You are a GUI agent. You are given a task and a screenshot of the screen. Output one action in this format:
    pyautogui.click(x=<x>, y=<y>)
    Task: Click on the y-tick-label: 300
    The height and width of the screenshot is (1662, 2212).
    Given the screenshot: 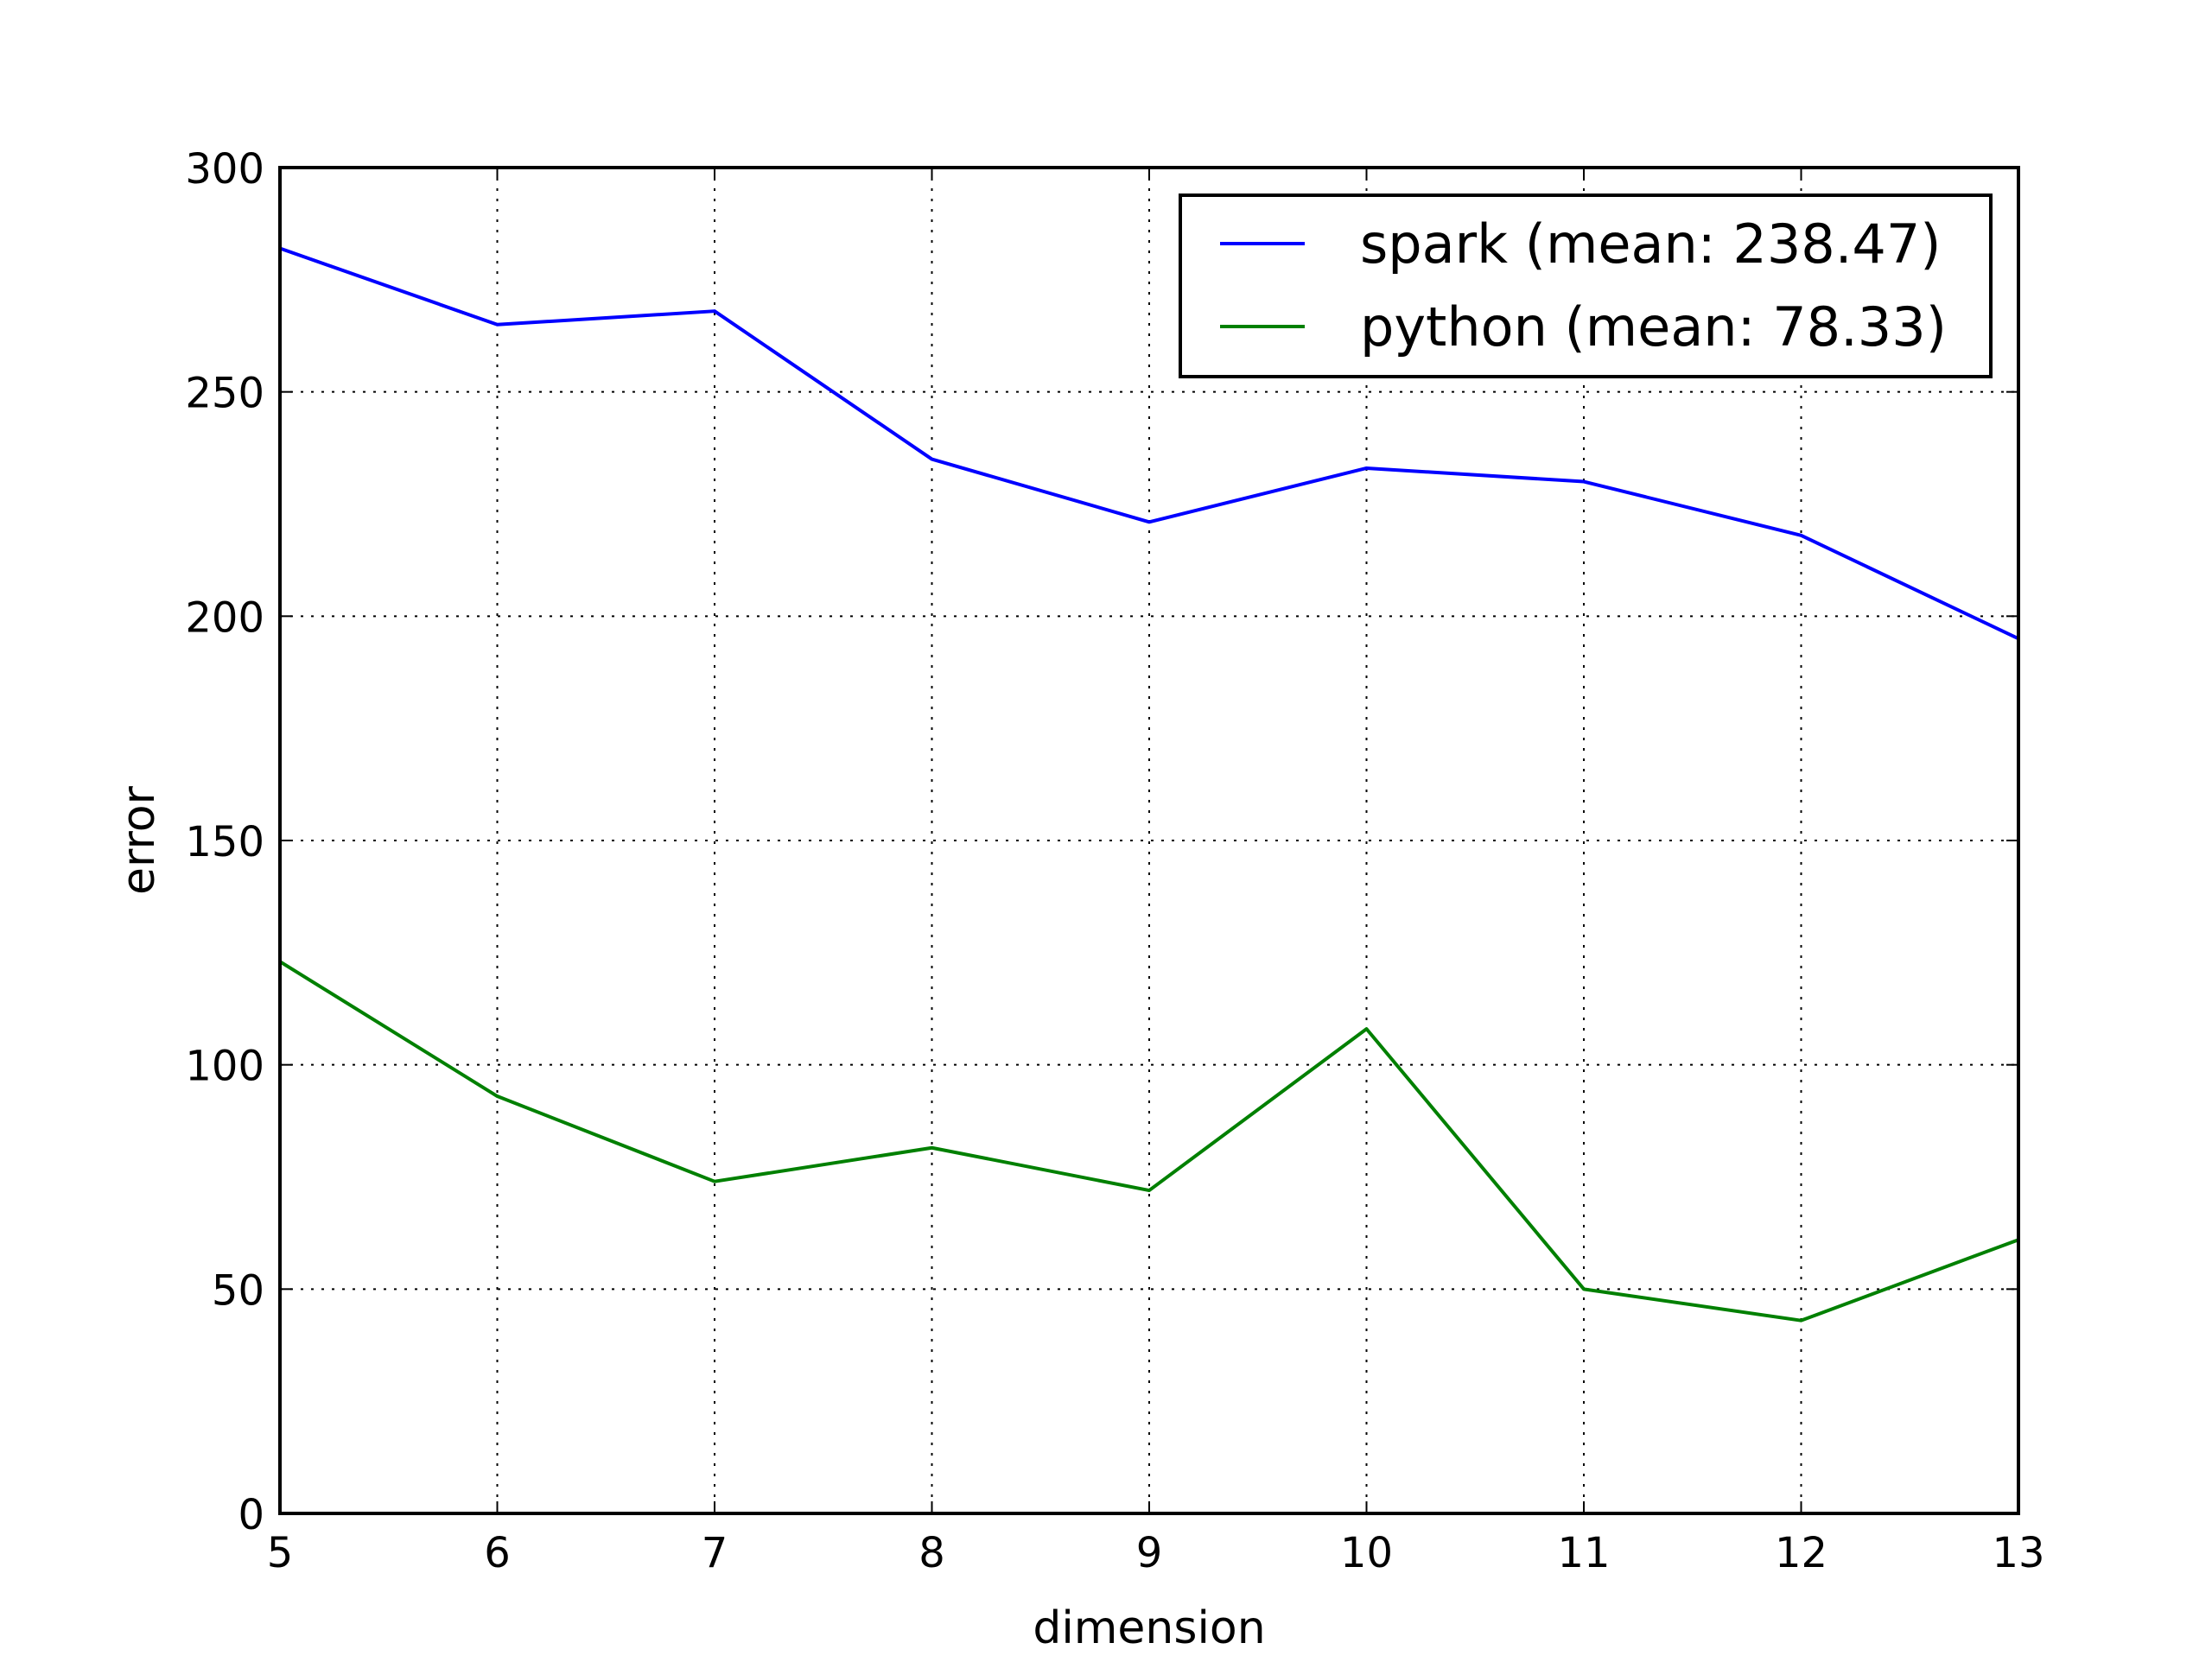 What is the action you would take?
    pyautogui.click(x=224, y=169)
    